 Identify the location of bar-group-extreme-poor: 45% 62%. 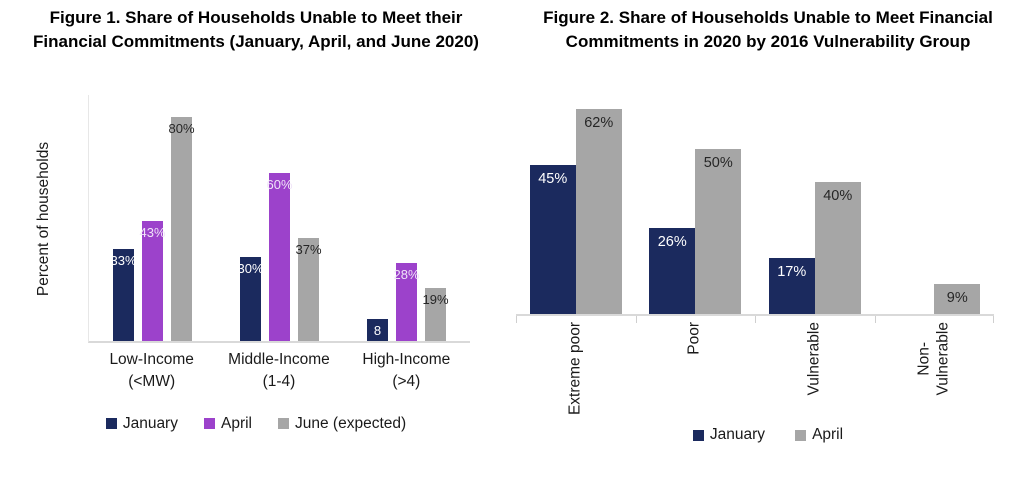
(576, 212).